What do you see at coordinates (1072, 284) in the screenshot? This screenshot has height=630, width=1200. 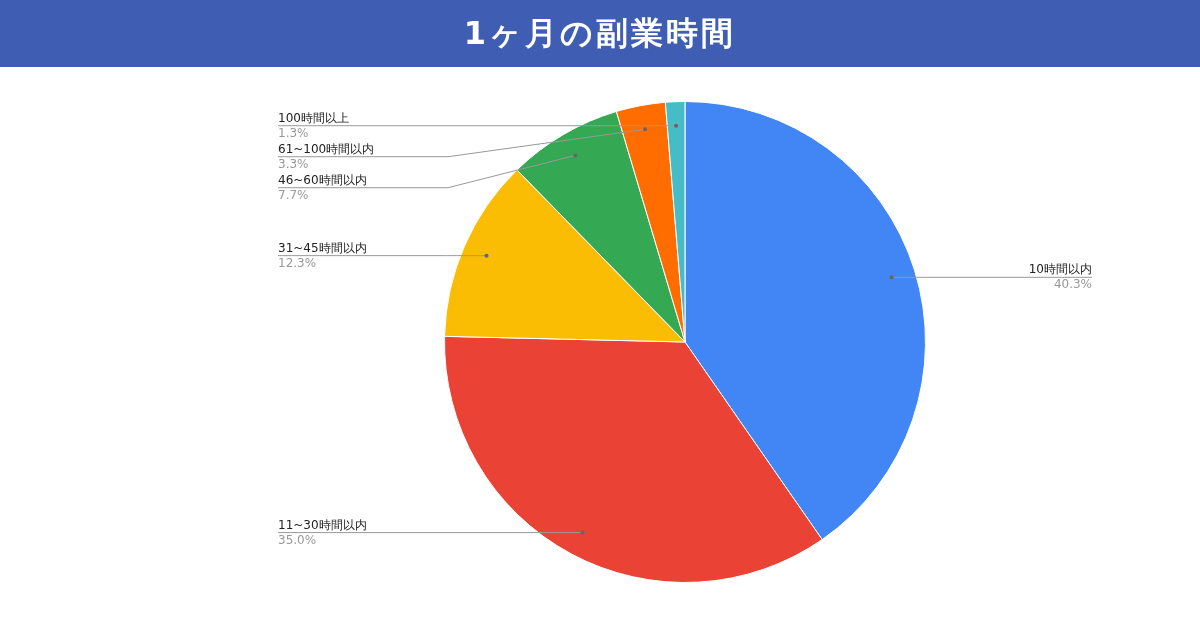 I see `data-label: 40.3%` at bounding box center [1072, 284].